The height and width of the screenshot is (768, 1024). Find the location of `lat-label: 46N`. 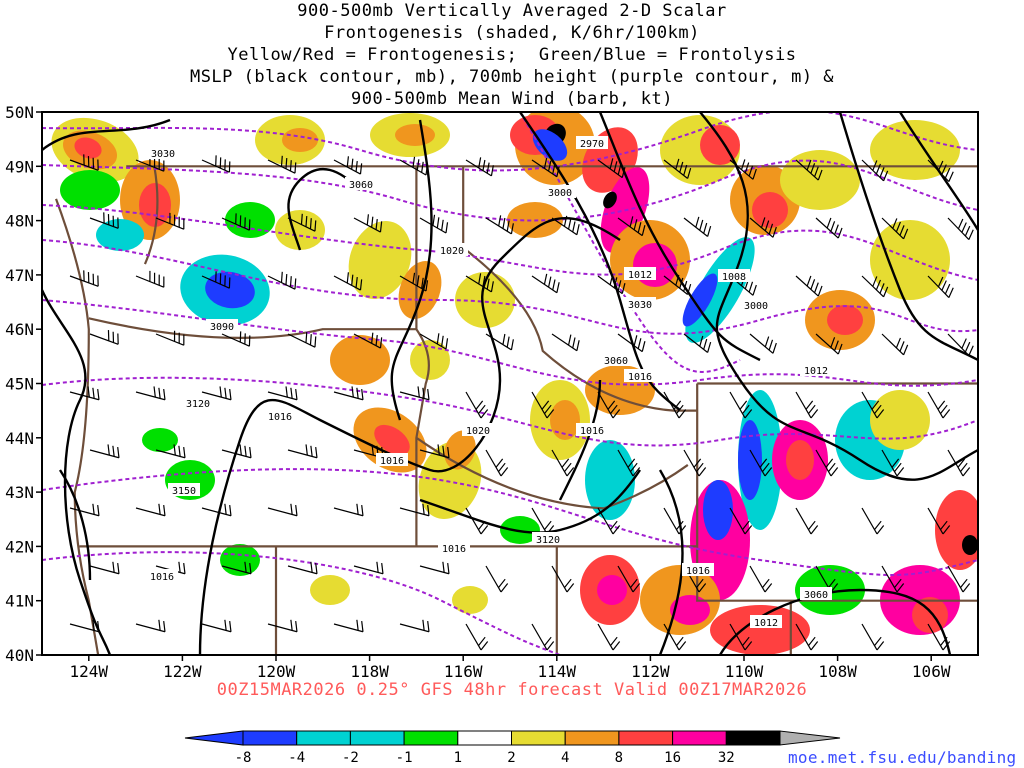

lat-label: 46N is located at coordinates (19, 329).